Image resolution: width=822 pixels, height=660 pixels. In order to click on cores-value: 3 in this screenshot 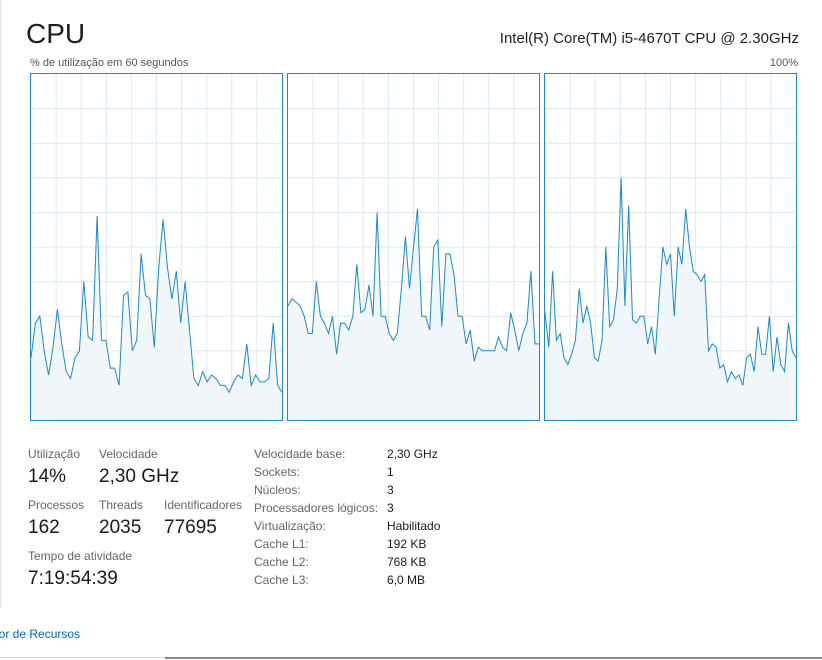, I will do `click(390, 490)`.